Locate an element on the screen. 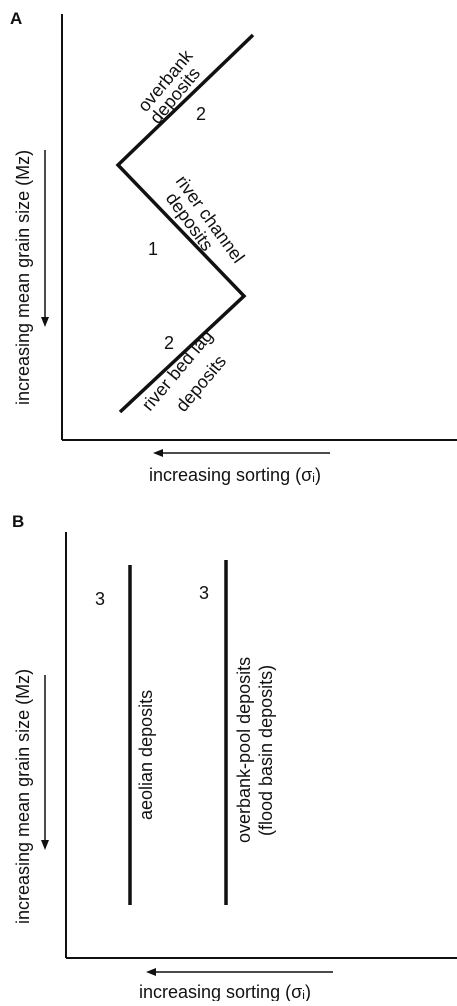  overbank-pool-label-line1: overbank-pool deposits is located at coordinates (244, 750).